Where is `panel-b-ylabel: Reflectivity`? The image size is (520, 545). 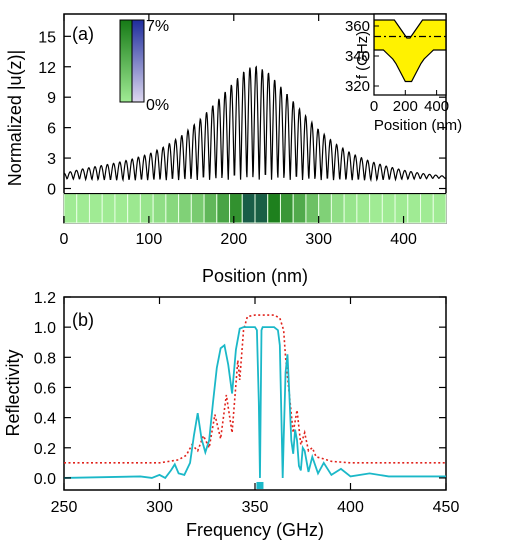 panel-b-ylabel: Reflectivity is located at coordinates (13, 392).